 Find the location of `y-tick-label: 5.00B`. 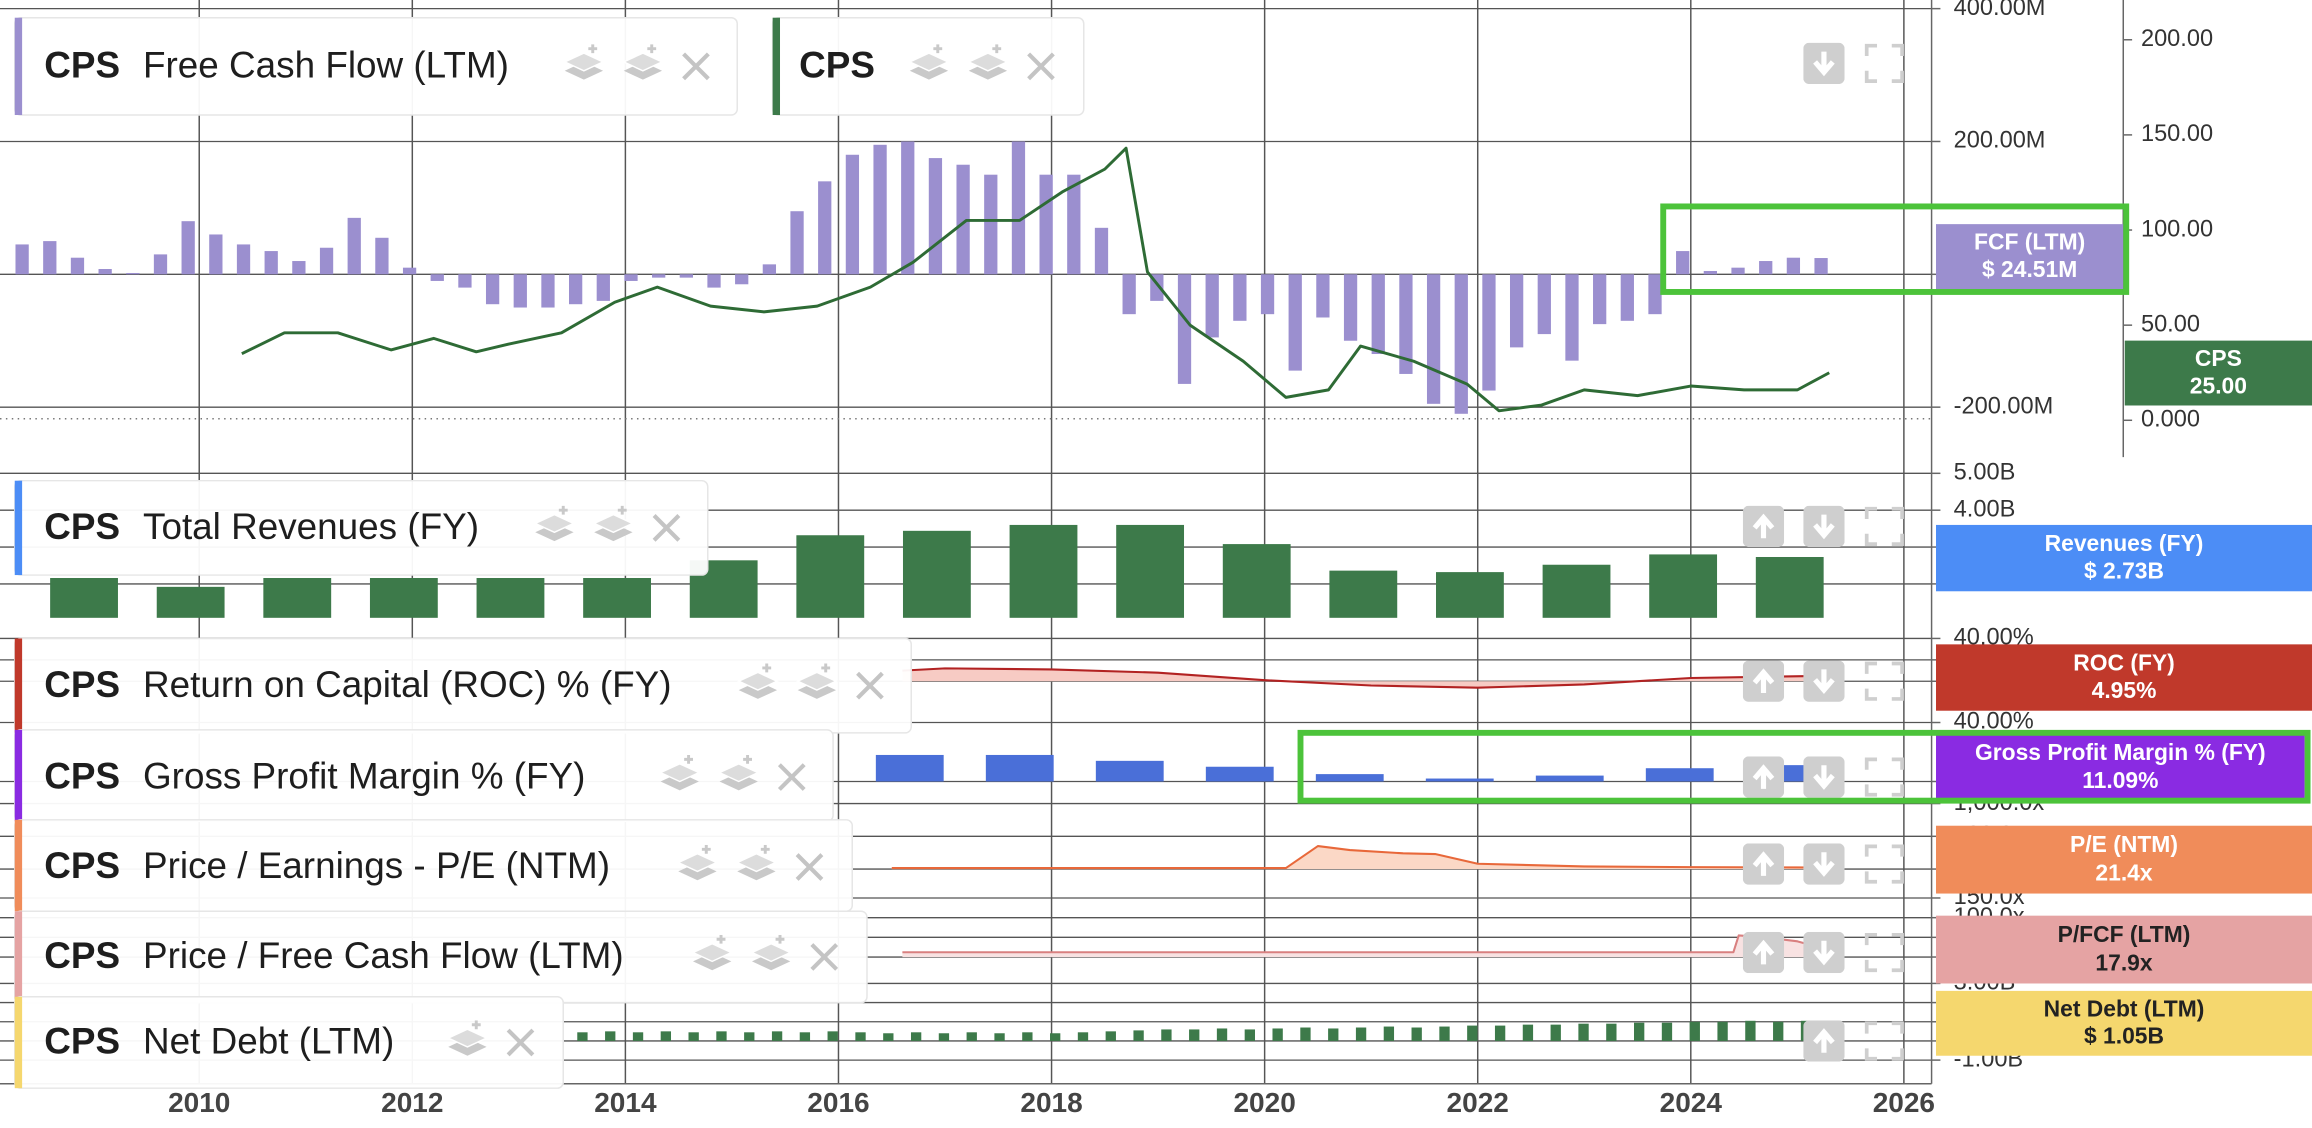

y-tick-label: 5.00B is located at coordinates (1985, 472).